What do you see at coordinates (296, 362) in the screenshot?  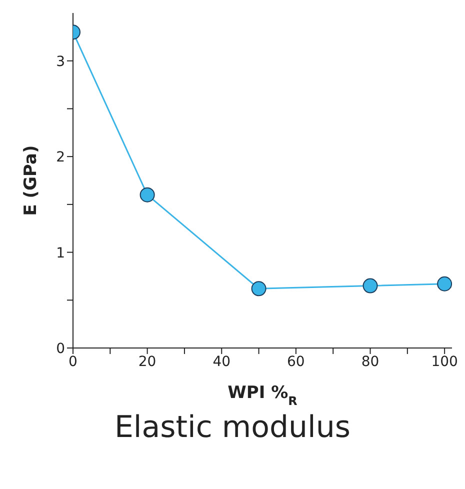 I see `x-tick-label: 60` at bounding box center [296, 362].